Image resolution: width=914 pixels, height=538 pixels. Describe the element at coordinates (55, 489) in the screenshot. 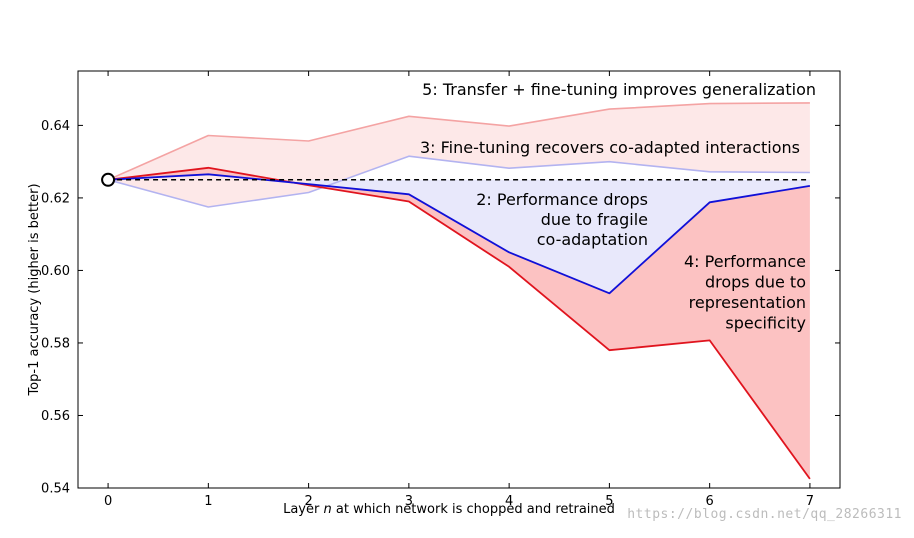

I see `y-tick-label: 0.54` at that location.